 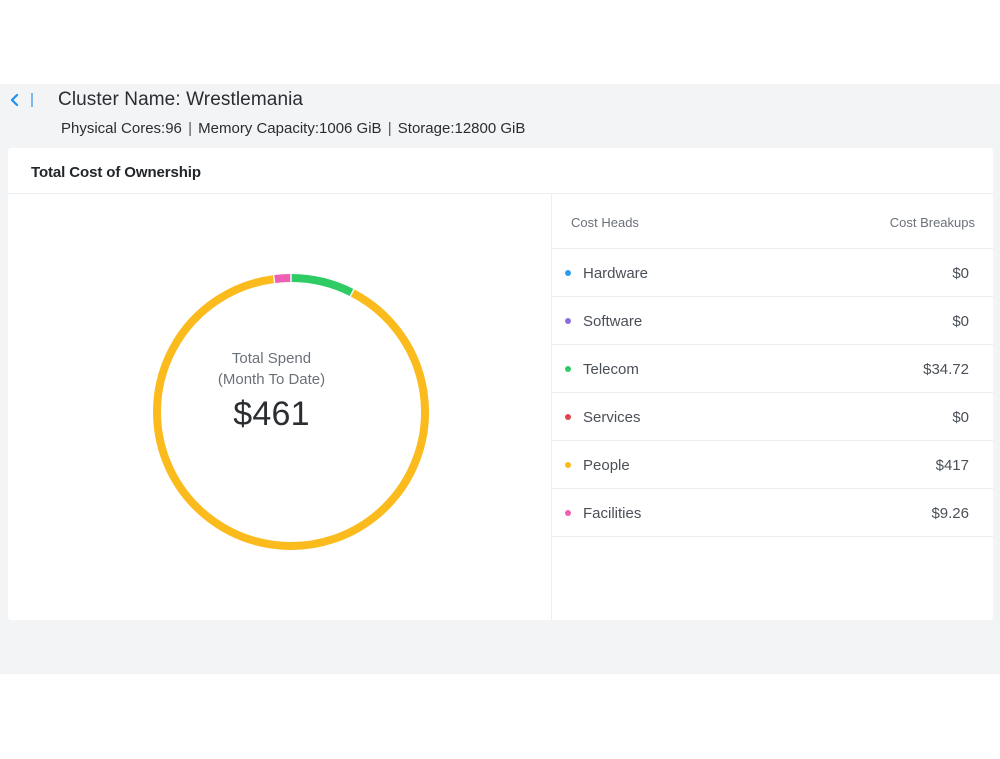 I want to click on memory-capacity: Memory Capacity:1006 GiB, so click(x=290, y=128).